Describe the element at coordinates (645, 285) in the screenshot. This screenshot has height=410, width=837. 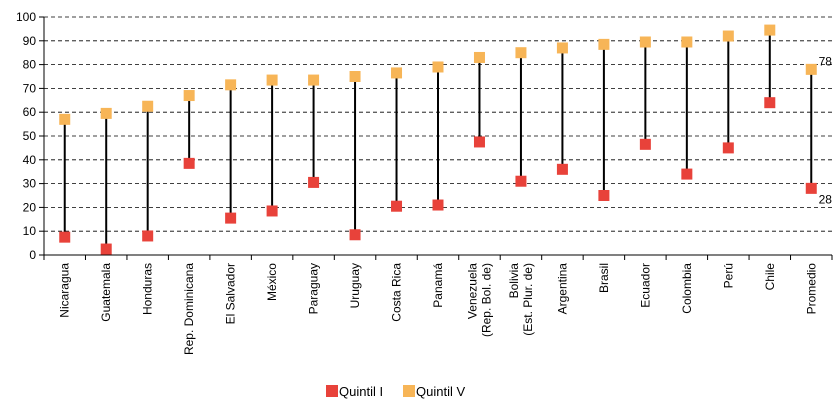
I see `x-category-label: Ecuador` at that location.